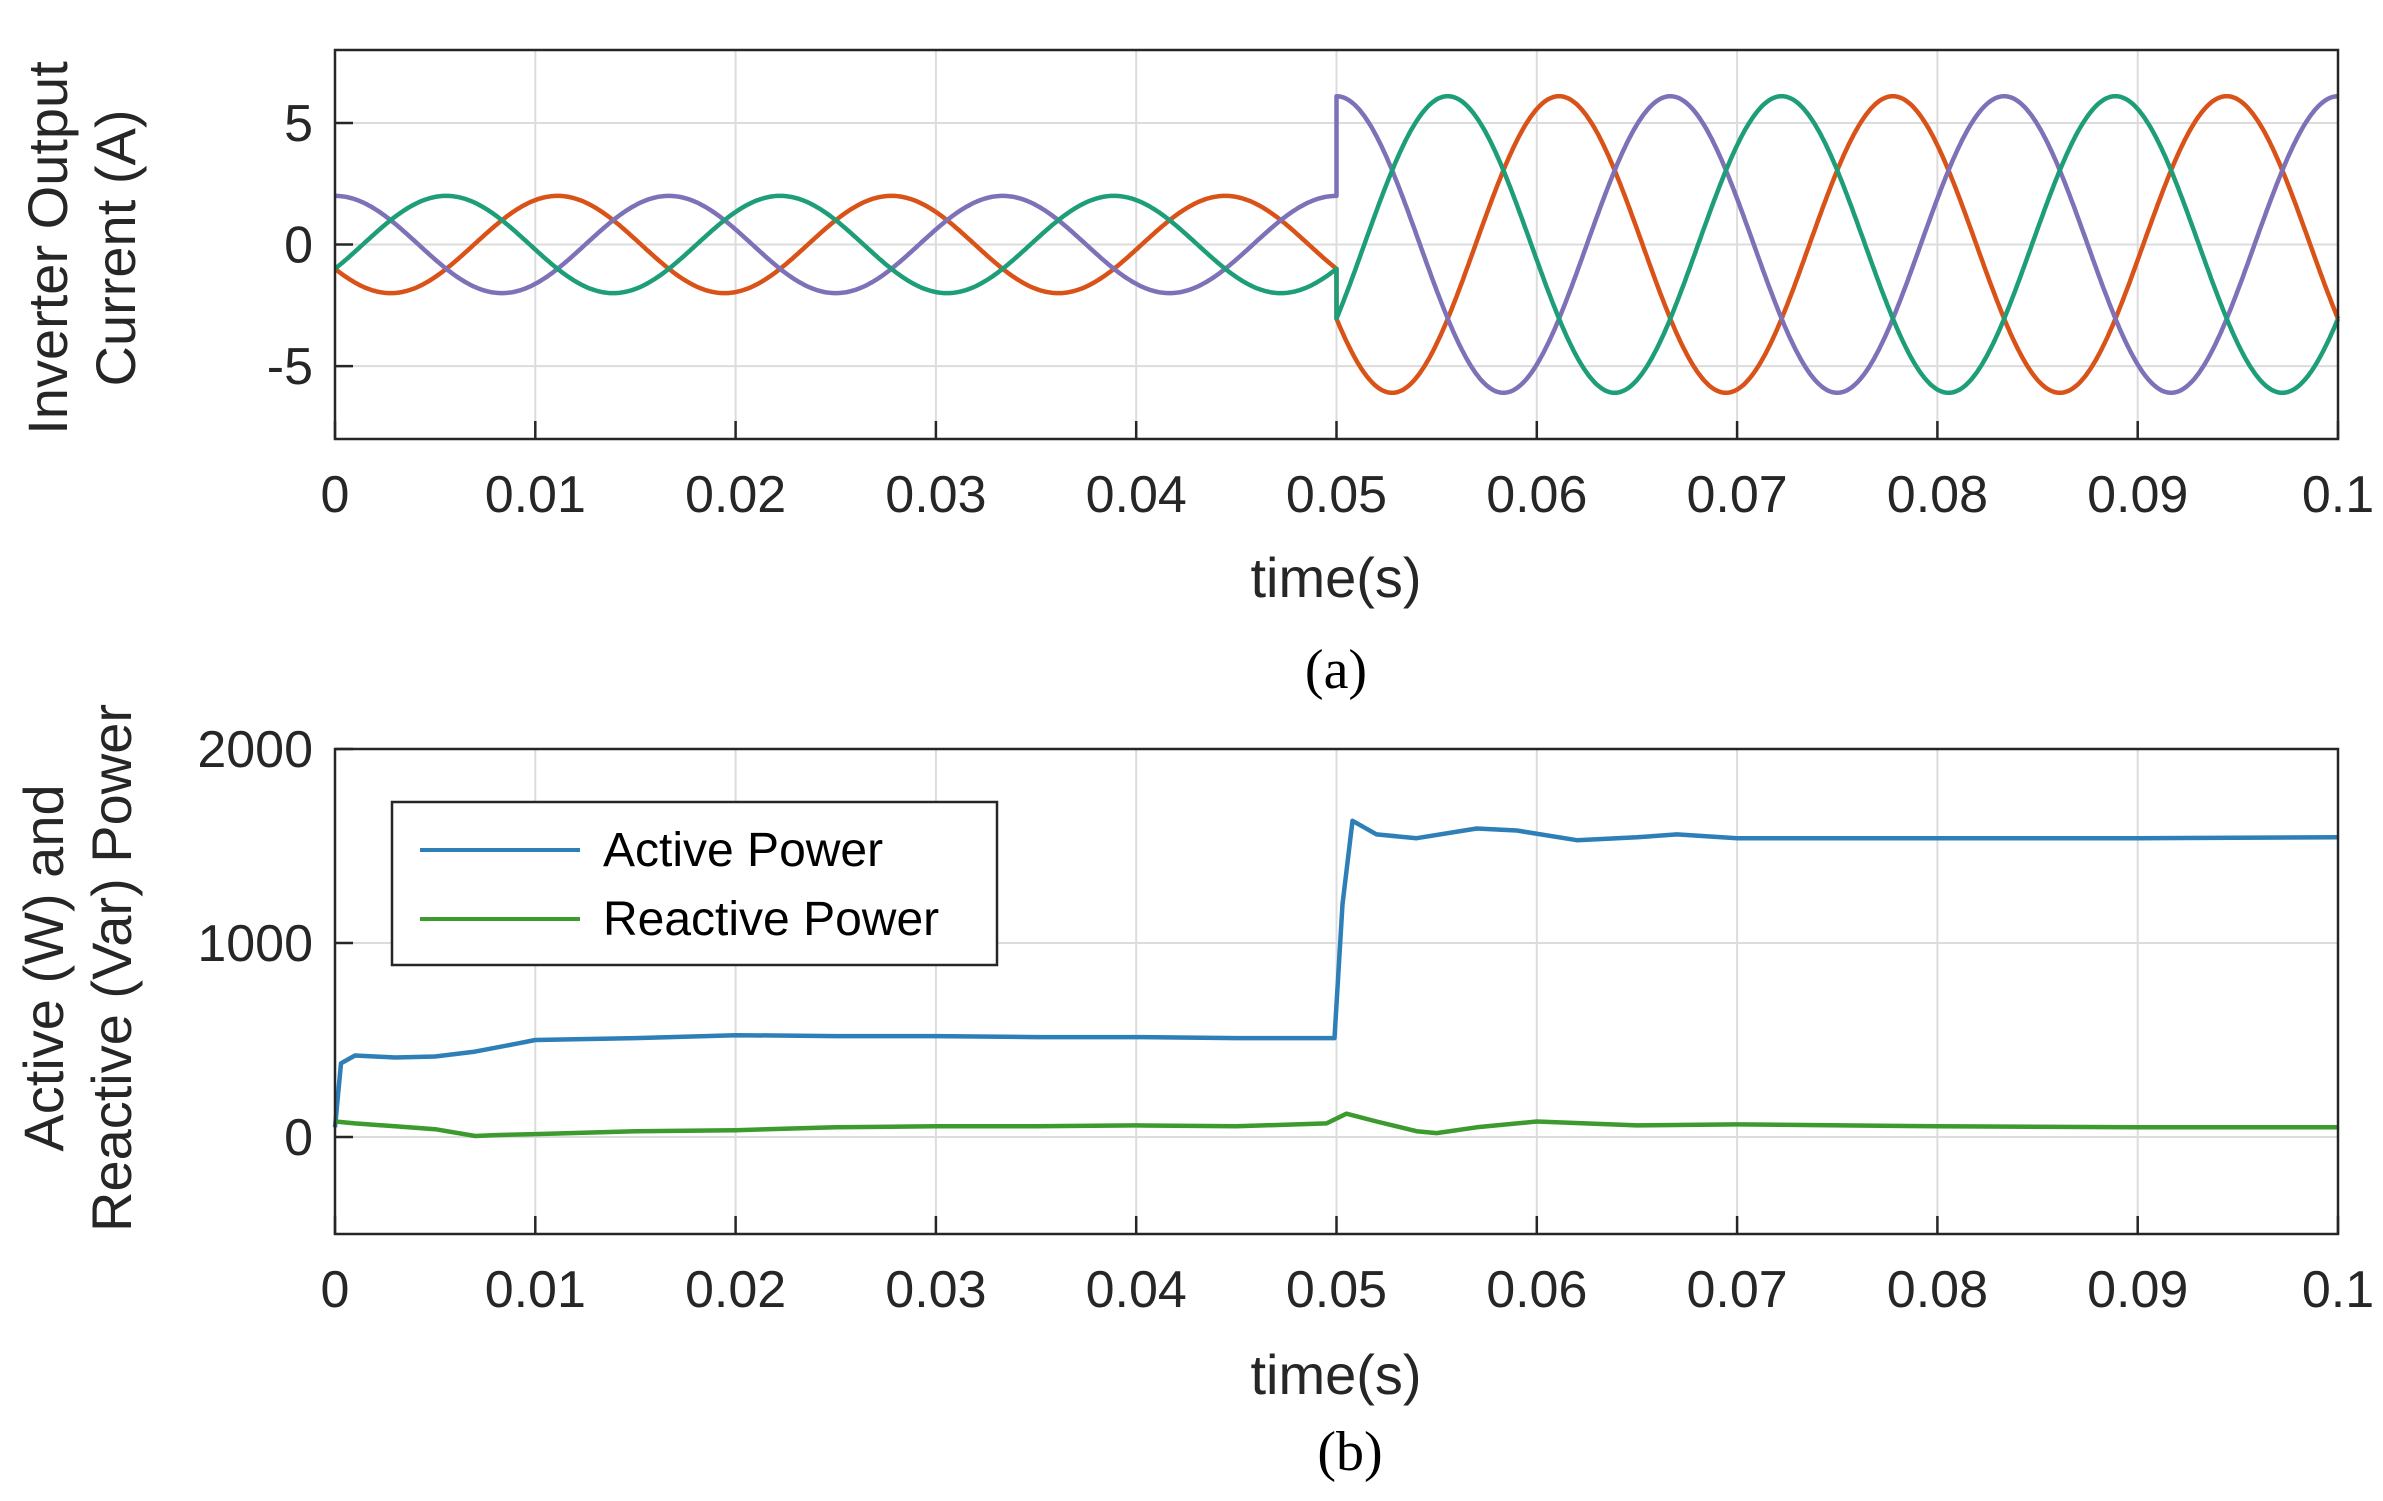 This screenshot has height=1501, width=2383. Describe the element at coordinates (2137, 495) in the screenshot. I see `a-x-tick-label: 0.09` at that location.